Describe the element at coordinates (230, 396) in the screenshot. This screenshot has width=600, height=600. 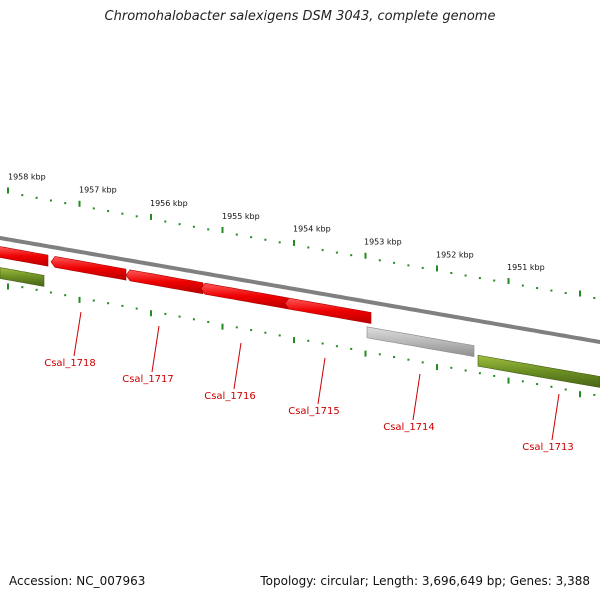
I see `gene-label: Csal_1716` at that location.